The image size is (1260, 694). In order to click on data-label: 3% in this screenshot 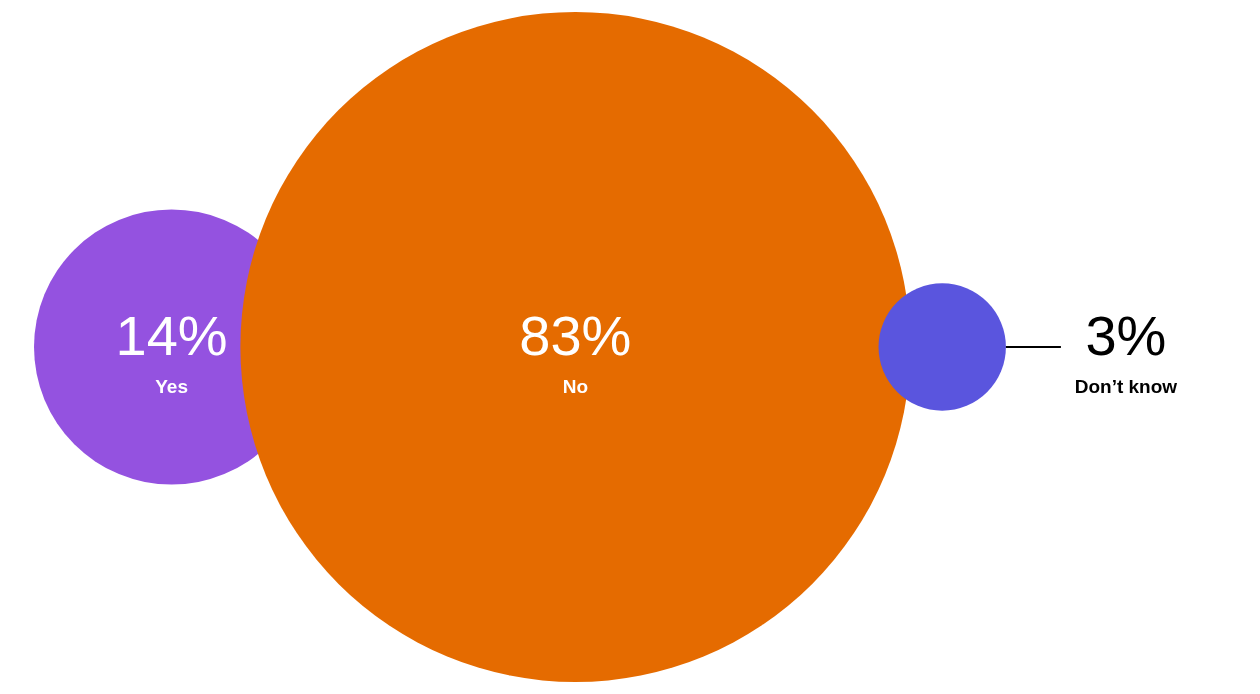, I will do `click(1126, 335)`.